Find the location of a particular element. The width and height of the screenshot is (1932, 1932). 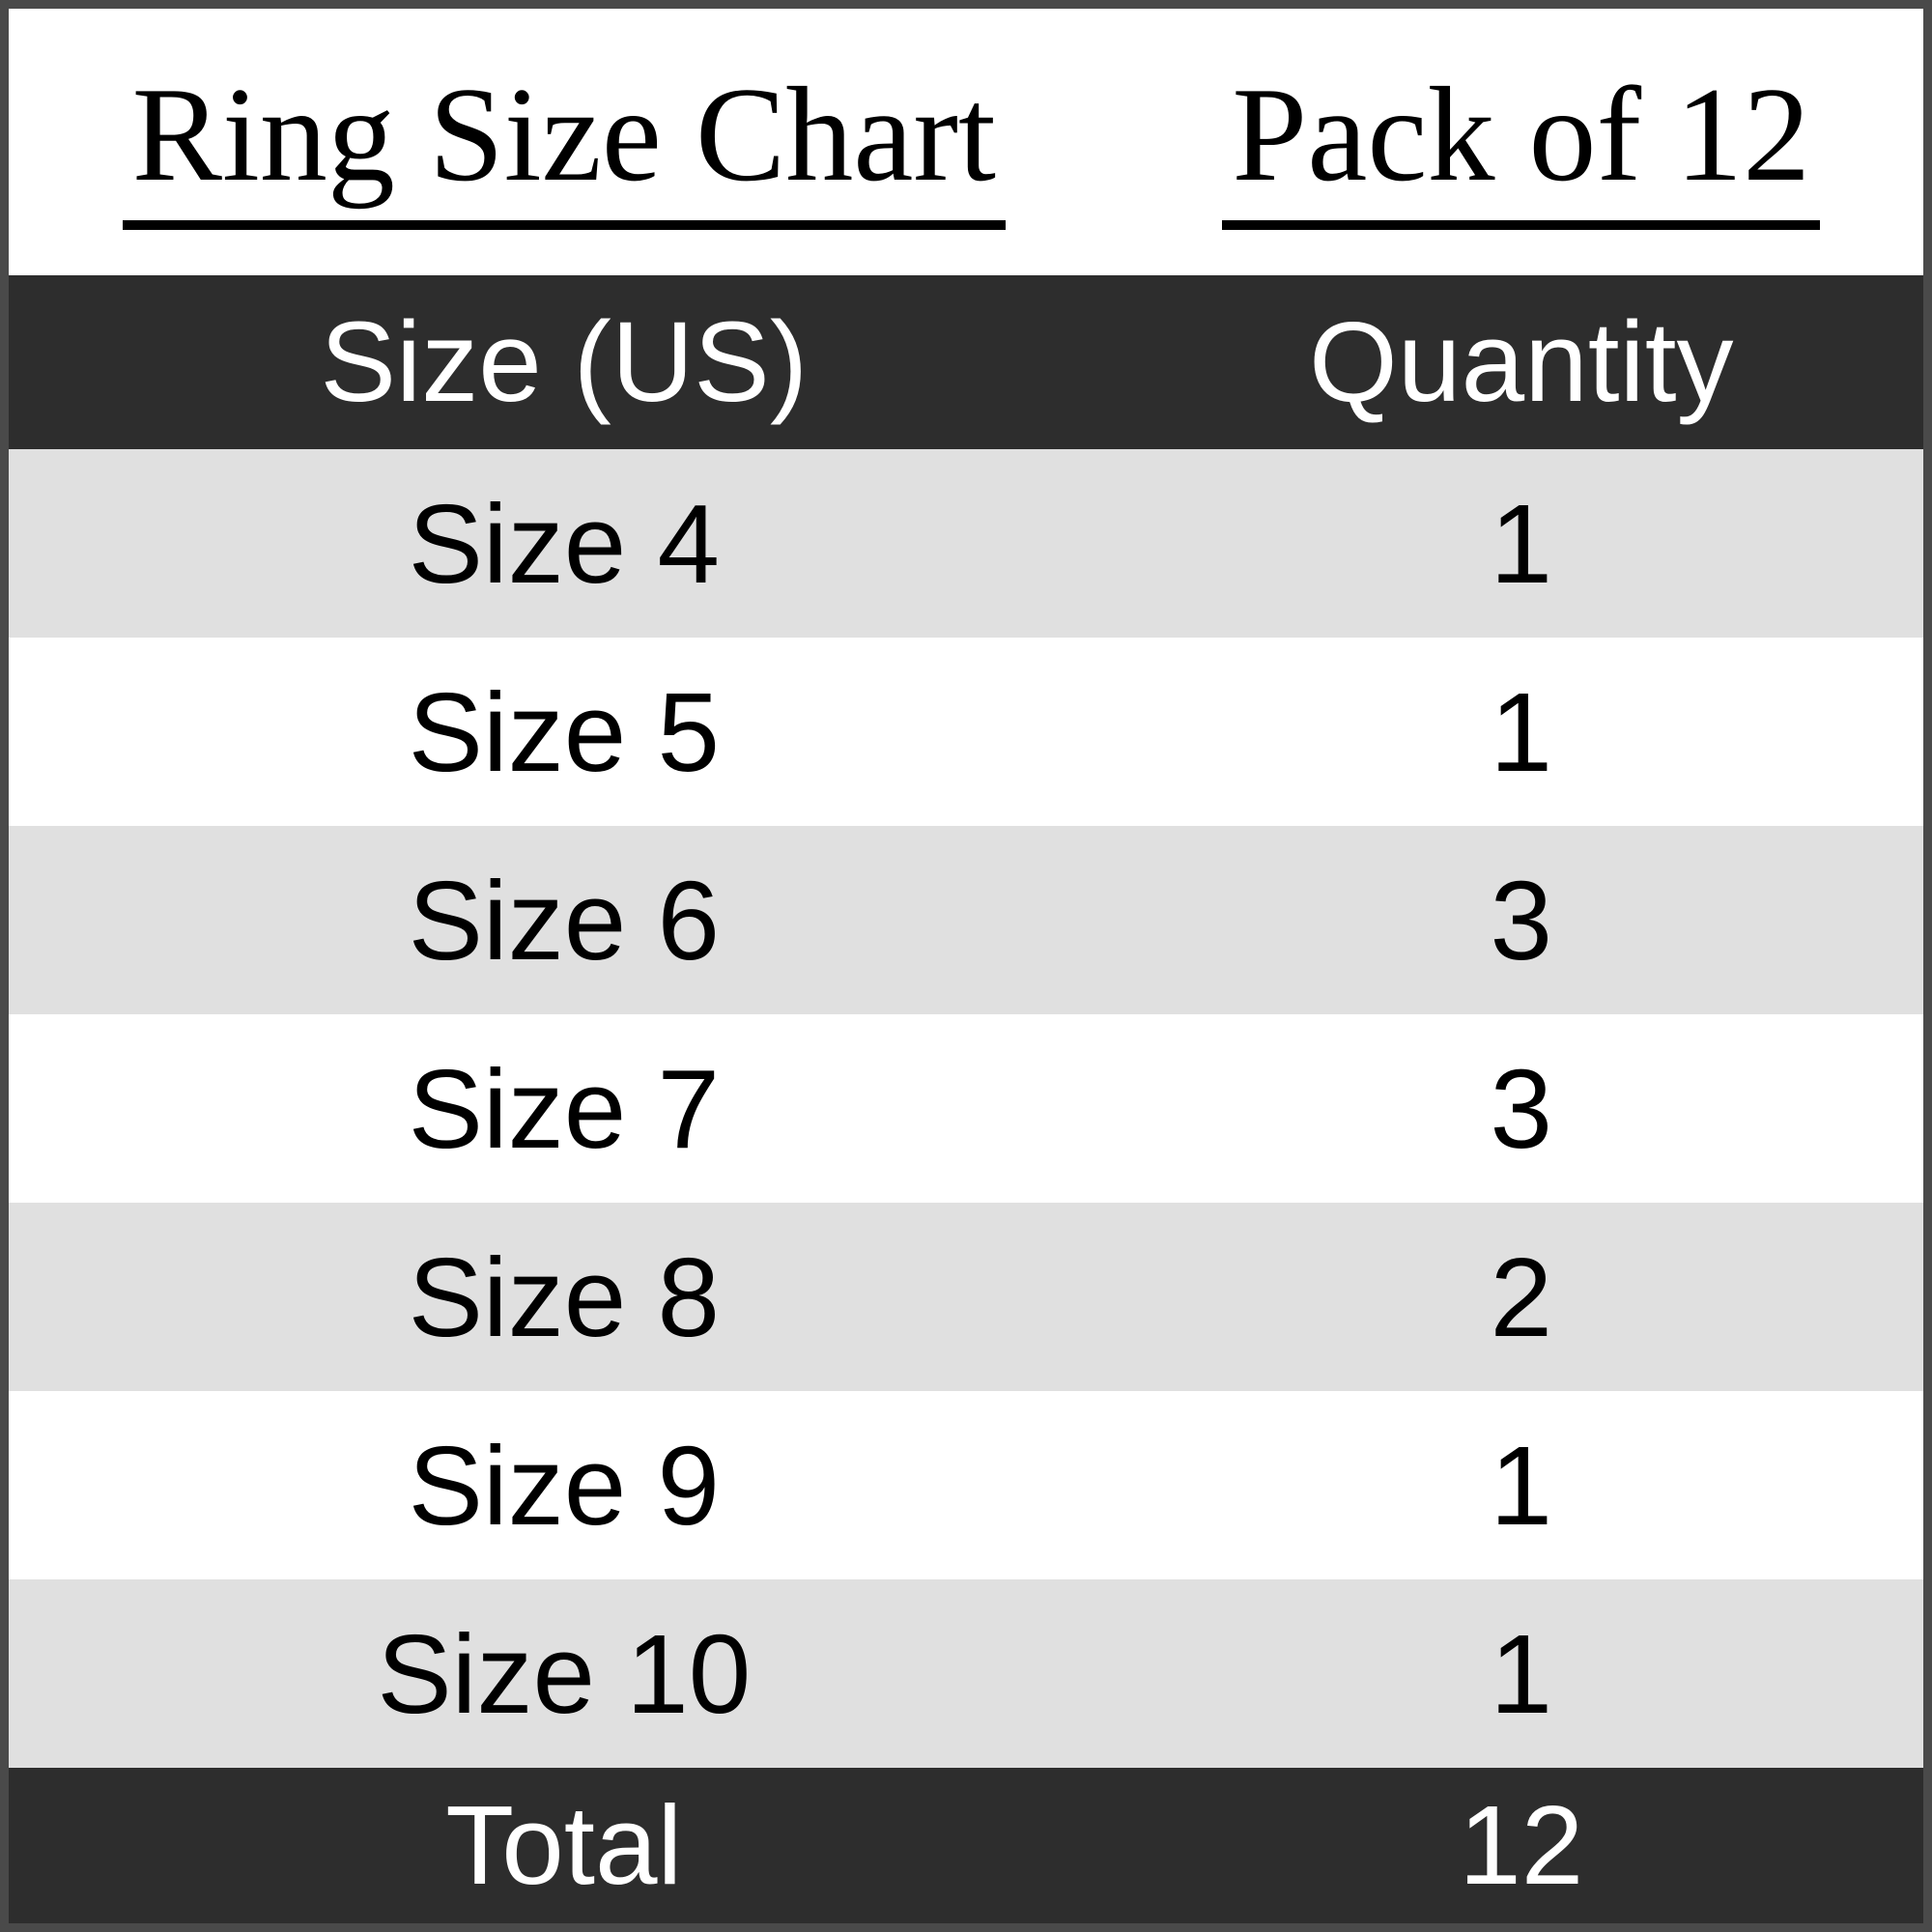

page-title: Ring Size Chart is located at coordinates (564, 142).